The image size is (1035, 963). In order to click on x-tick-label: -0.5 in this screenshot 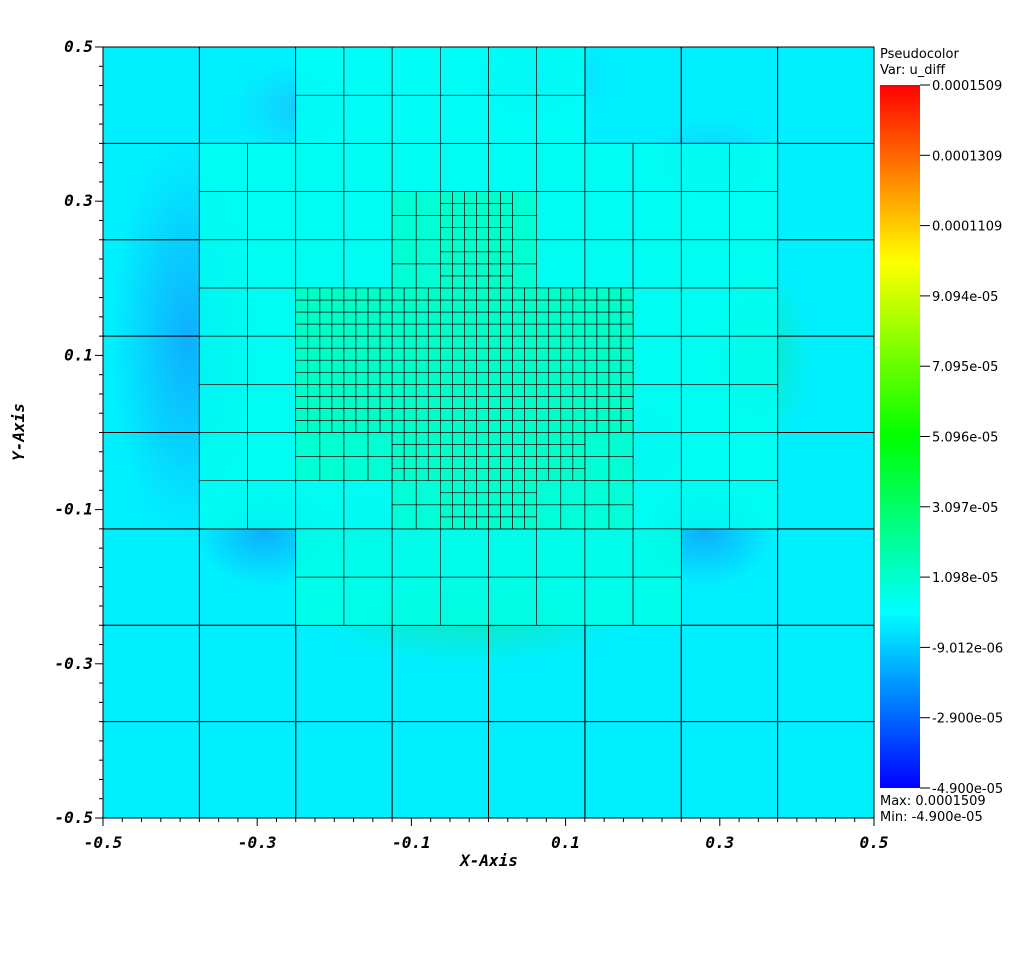, I will do `click(103, 842)`.